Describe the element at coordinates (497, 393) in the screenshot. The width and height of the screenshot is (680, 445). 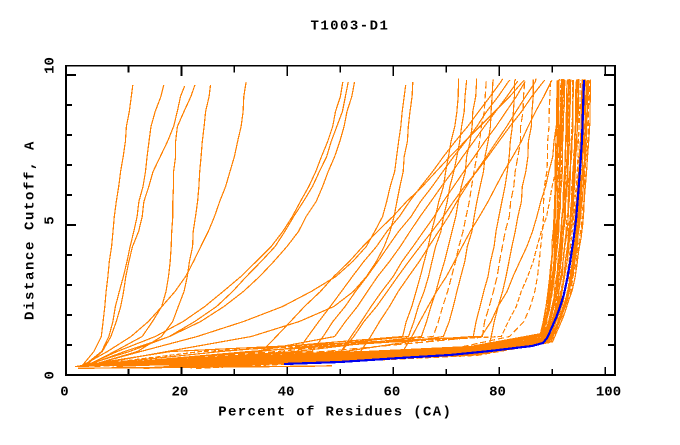
I see `svg-text: 80` at that location.